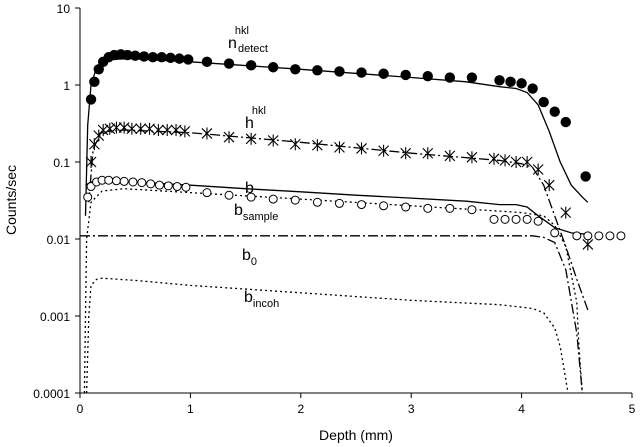 The height and width of the screenshot is (447, 640). I want to click on x-tick-label: 4, so click(521, 409).